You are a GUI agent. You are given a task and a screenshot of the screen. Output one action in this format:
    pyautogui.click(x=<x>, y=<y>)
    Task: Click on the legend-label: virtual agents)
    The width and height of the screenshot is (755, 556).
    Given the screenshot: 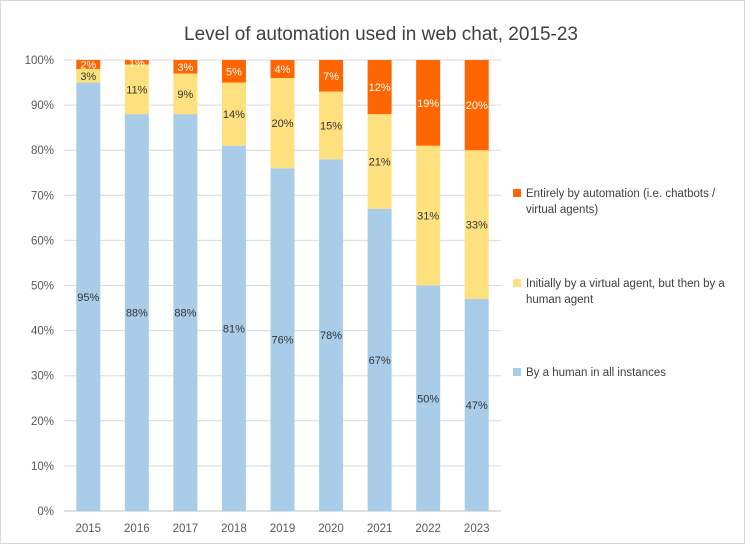 What is the action you would take?
    pyautogui.click(x=562, y=210)
    